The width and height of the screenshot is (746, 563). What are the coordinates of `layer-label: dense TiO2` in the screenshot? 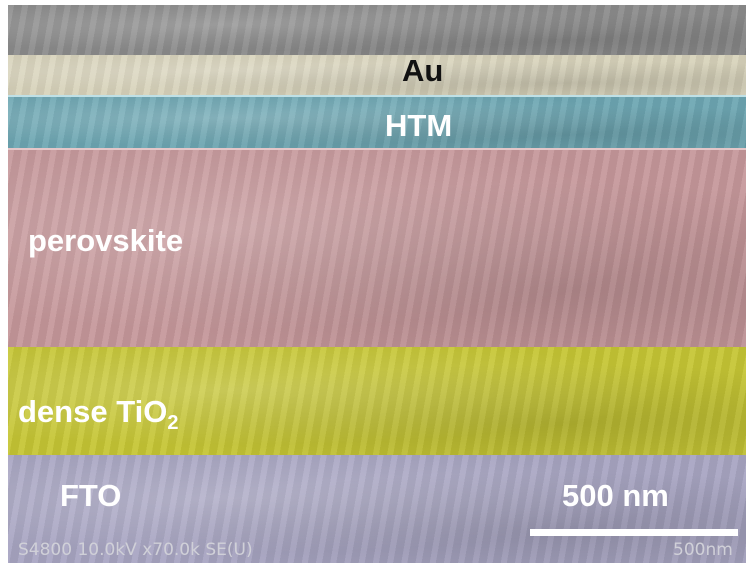 It's located at (98, 414).